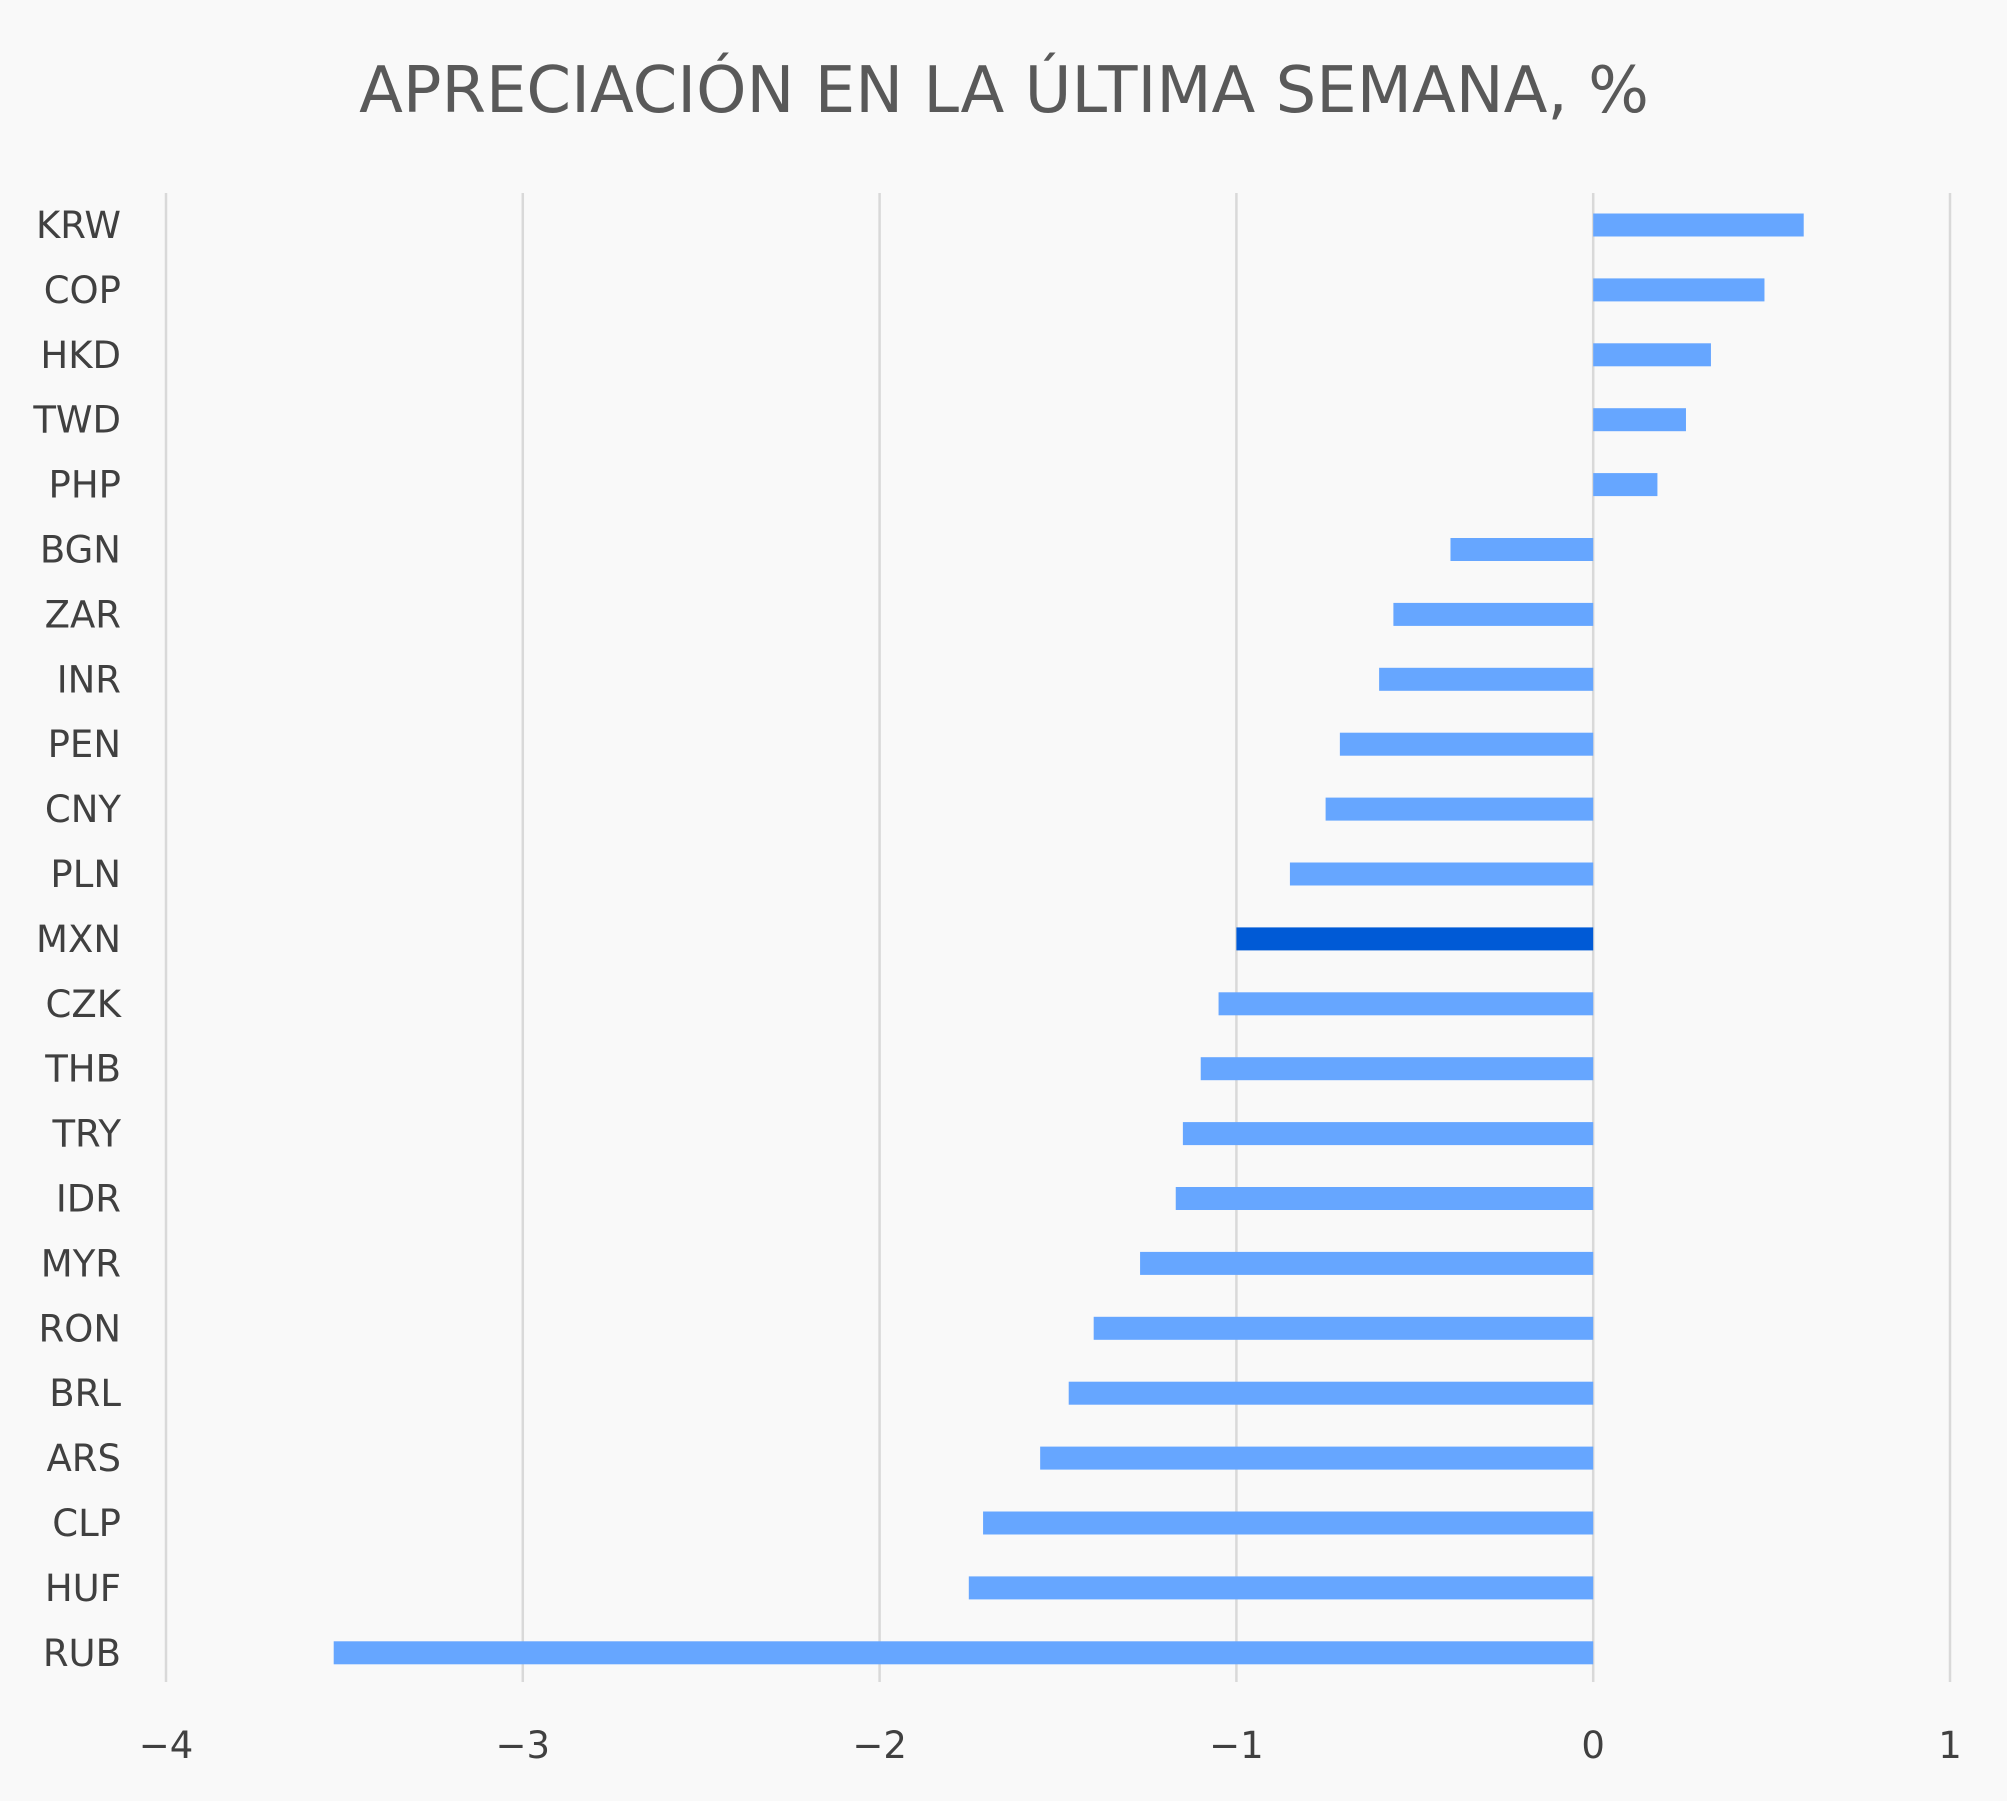 This screenshot has width=2007, height=1801. I want to click on bar-brl, so click(1331, 1393).